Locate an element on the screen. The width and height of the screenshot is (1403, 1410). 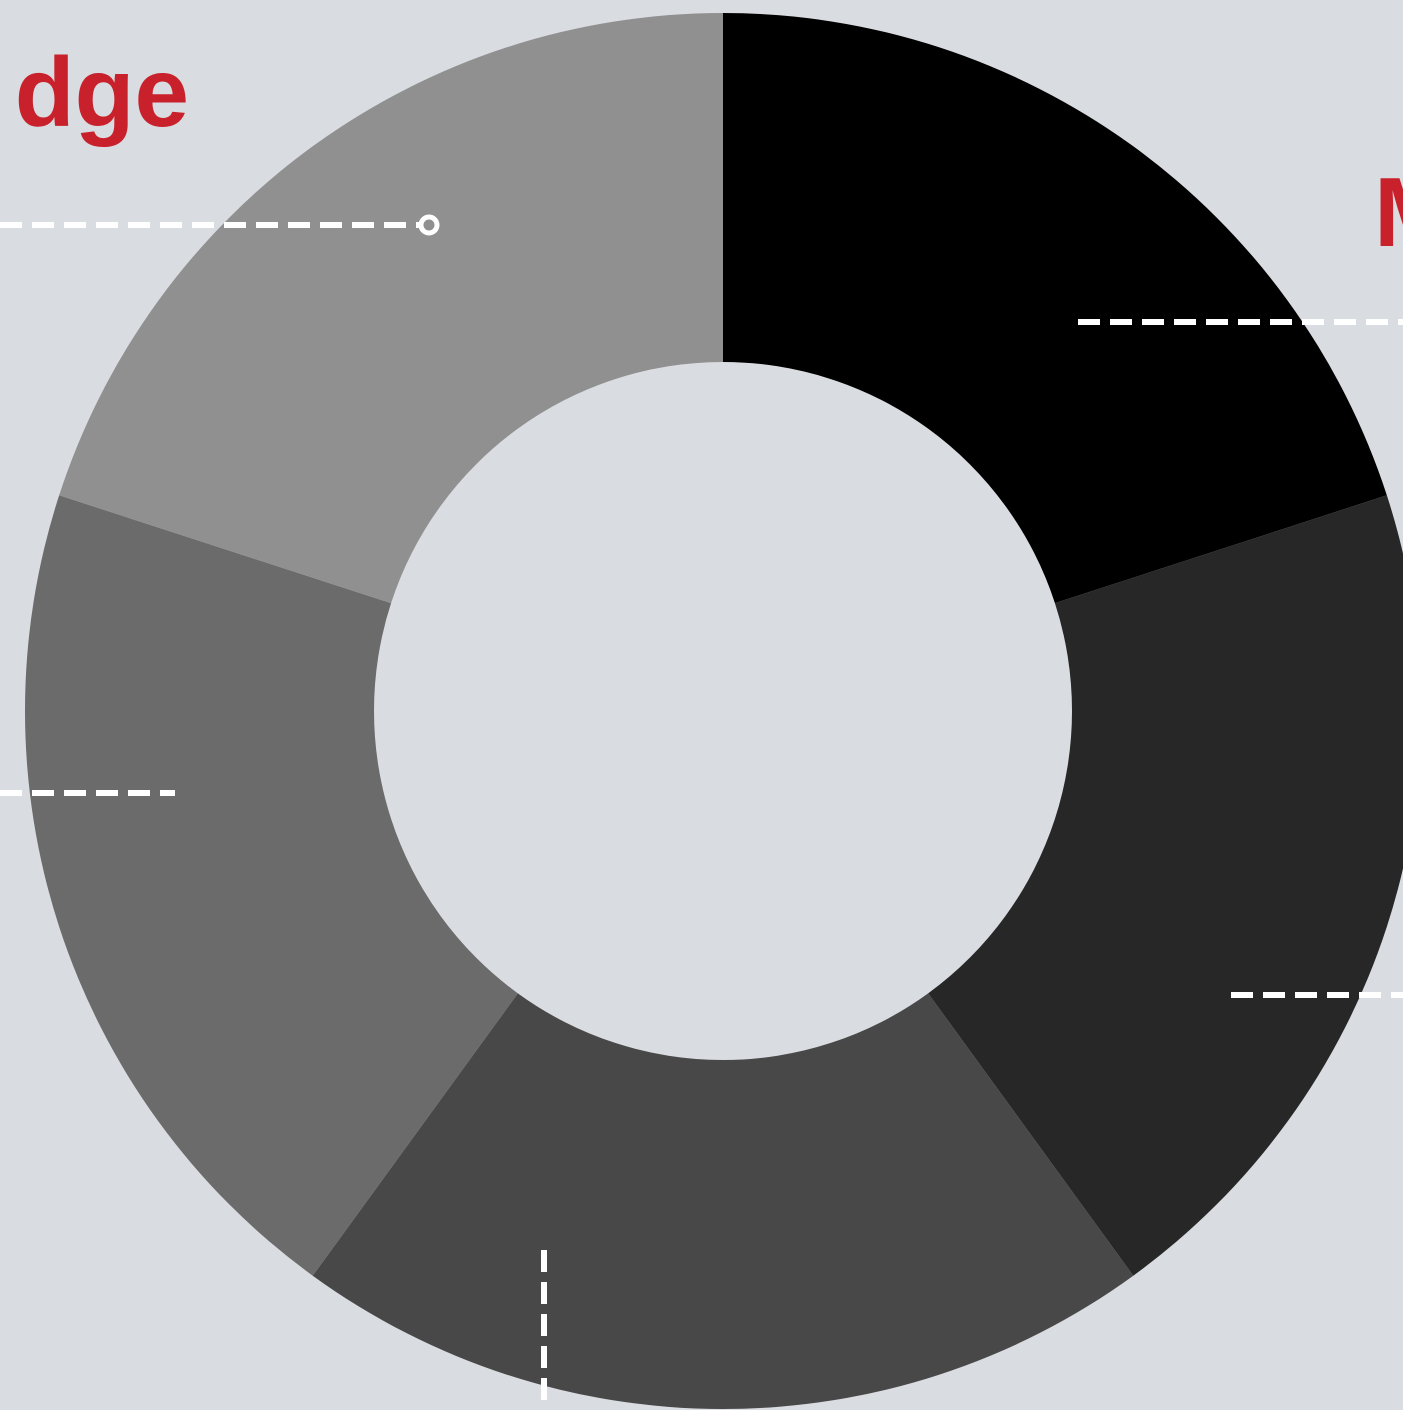
leader-line-top-left-marker is located at coordinates (429, 225).